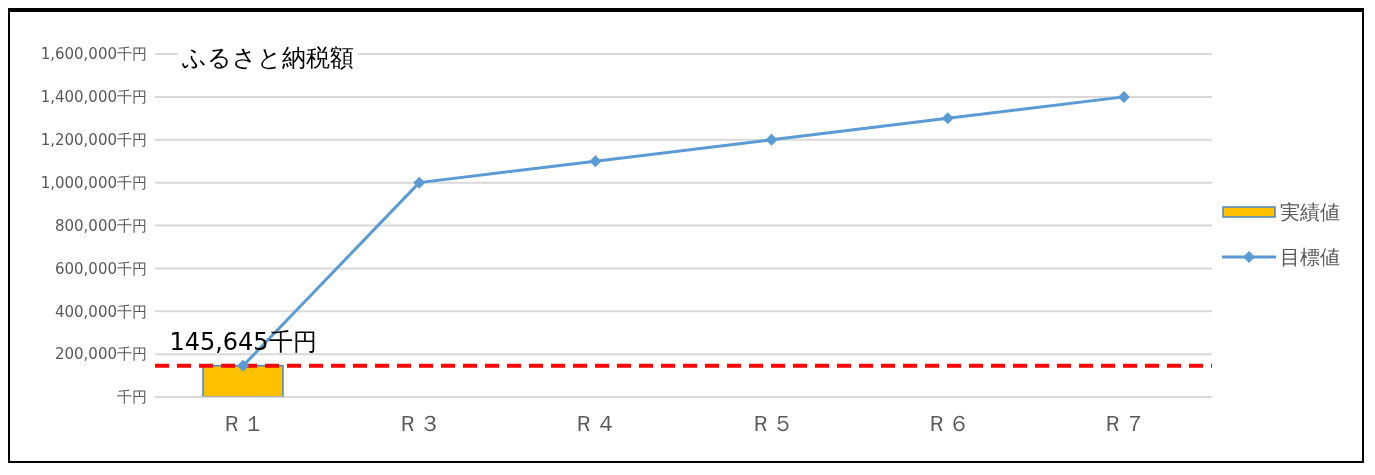 The width and height of the screenshot is (1375, 475). I want to click on y-tick-label: 千円, so click(132, 397).